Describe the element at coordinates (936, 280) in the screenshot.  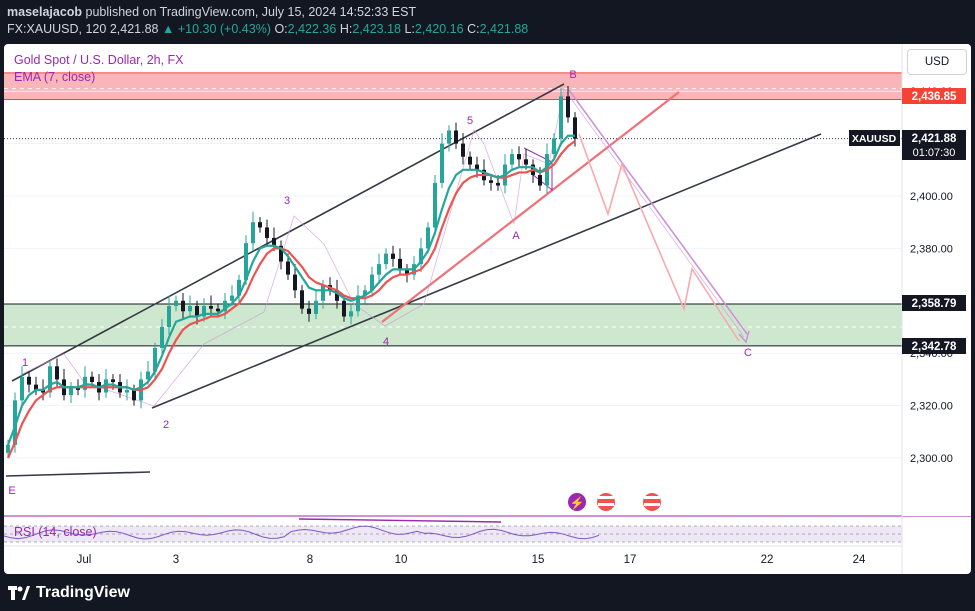
I see `price-scale-bg` at that location.